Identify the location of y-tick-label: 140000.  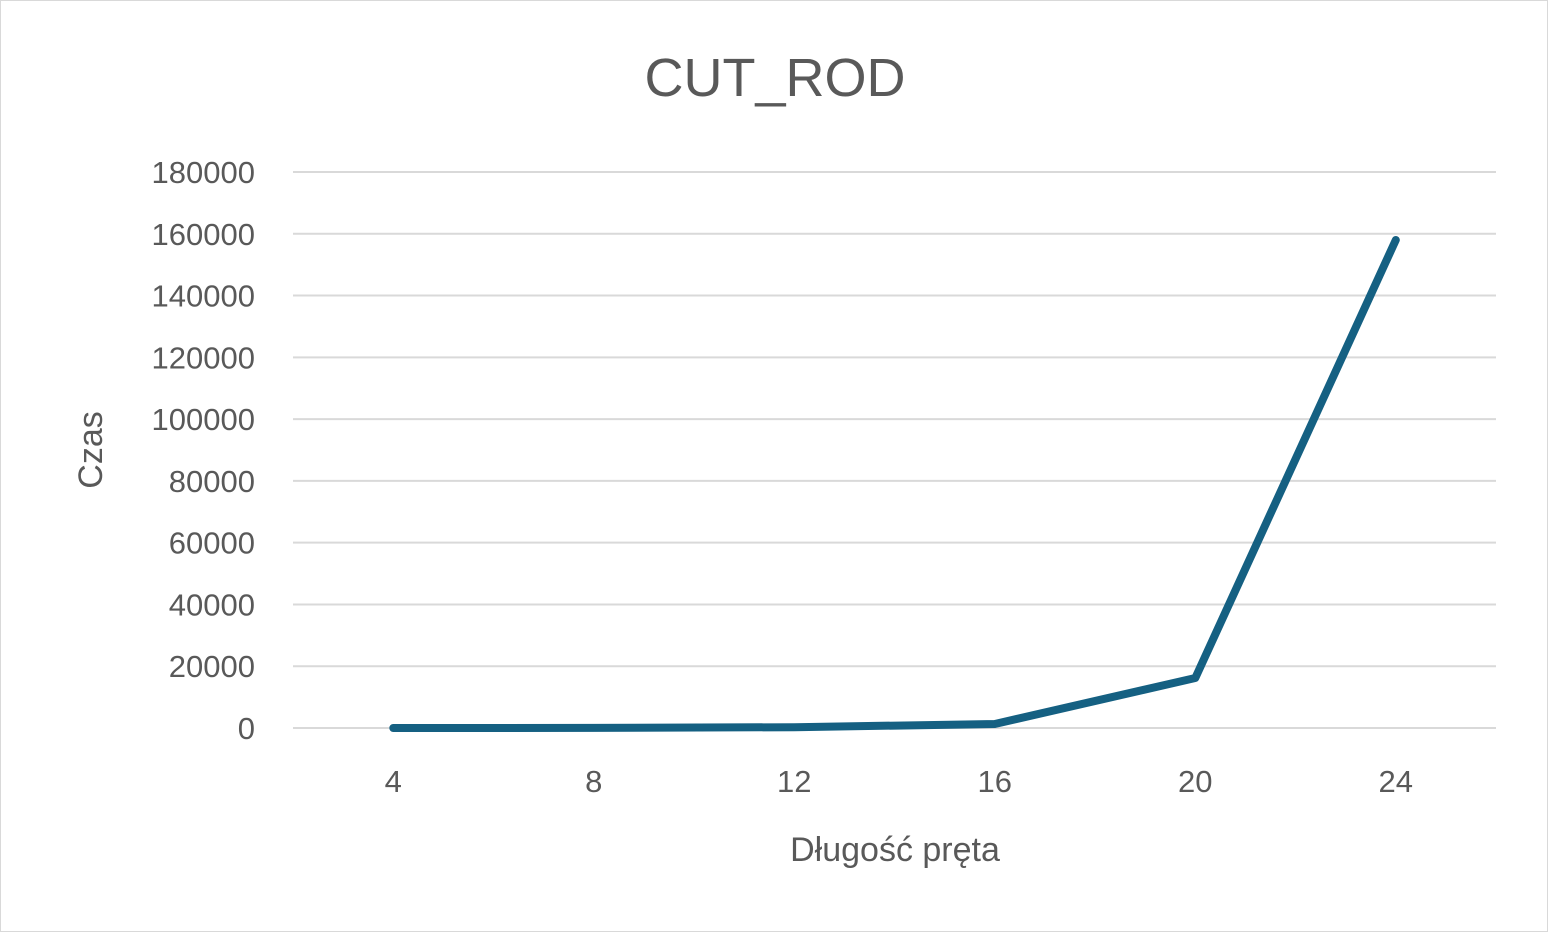
(203, 296).